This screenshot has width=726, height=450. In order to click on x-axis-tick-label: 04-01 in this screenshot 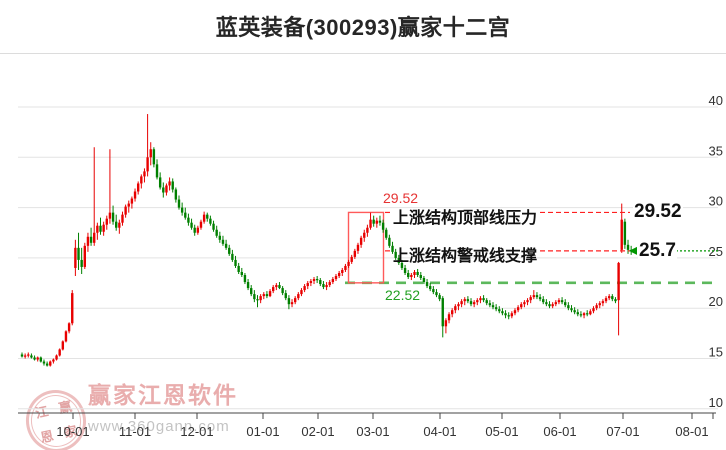, I will do `click(439, 431)`.